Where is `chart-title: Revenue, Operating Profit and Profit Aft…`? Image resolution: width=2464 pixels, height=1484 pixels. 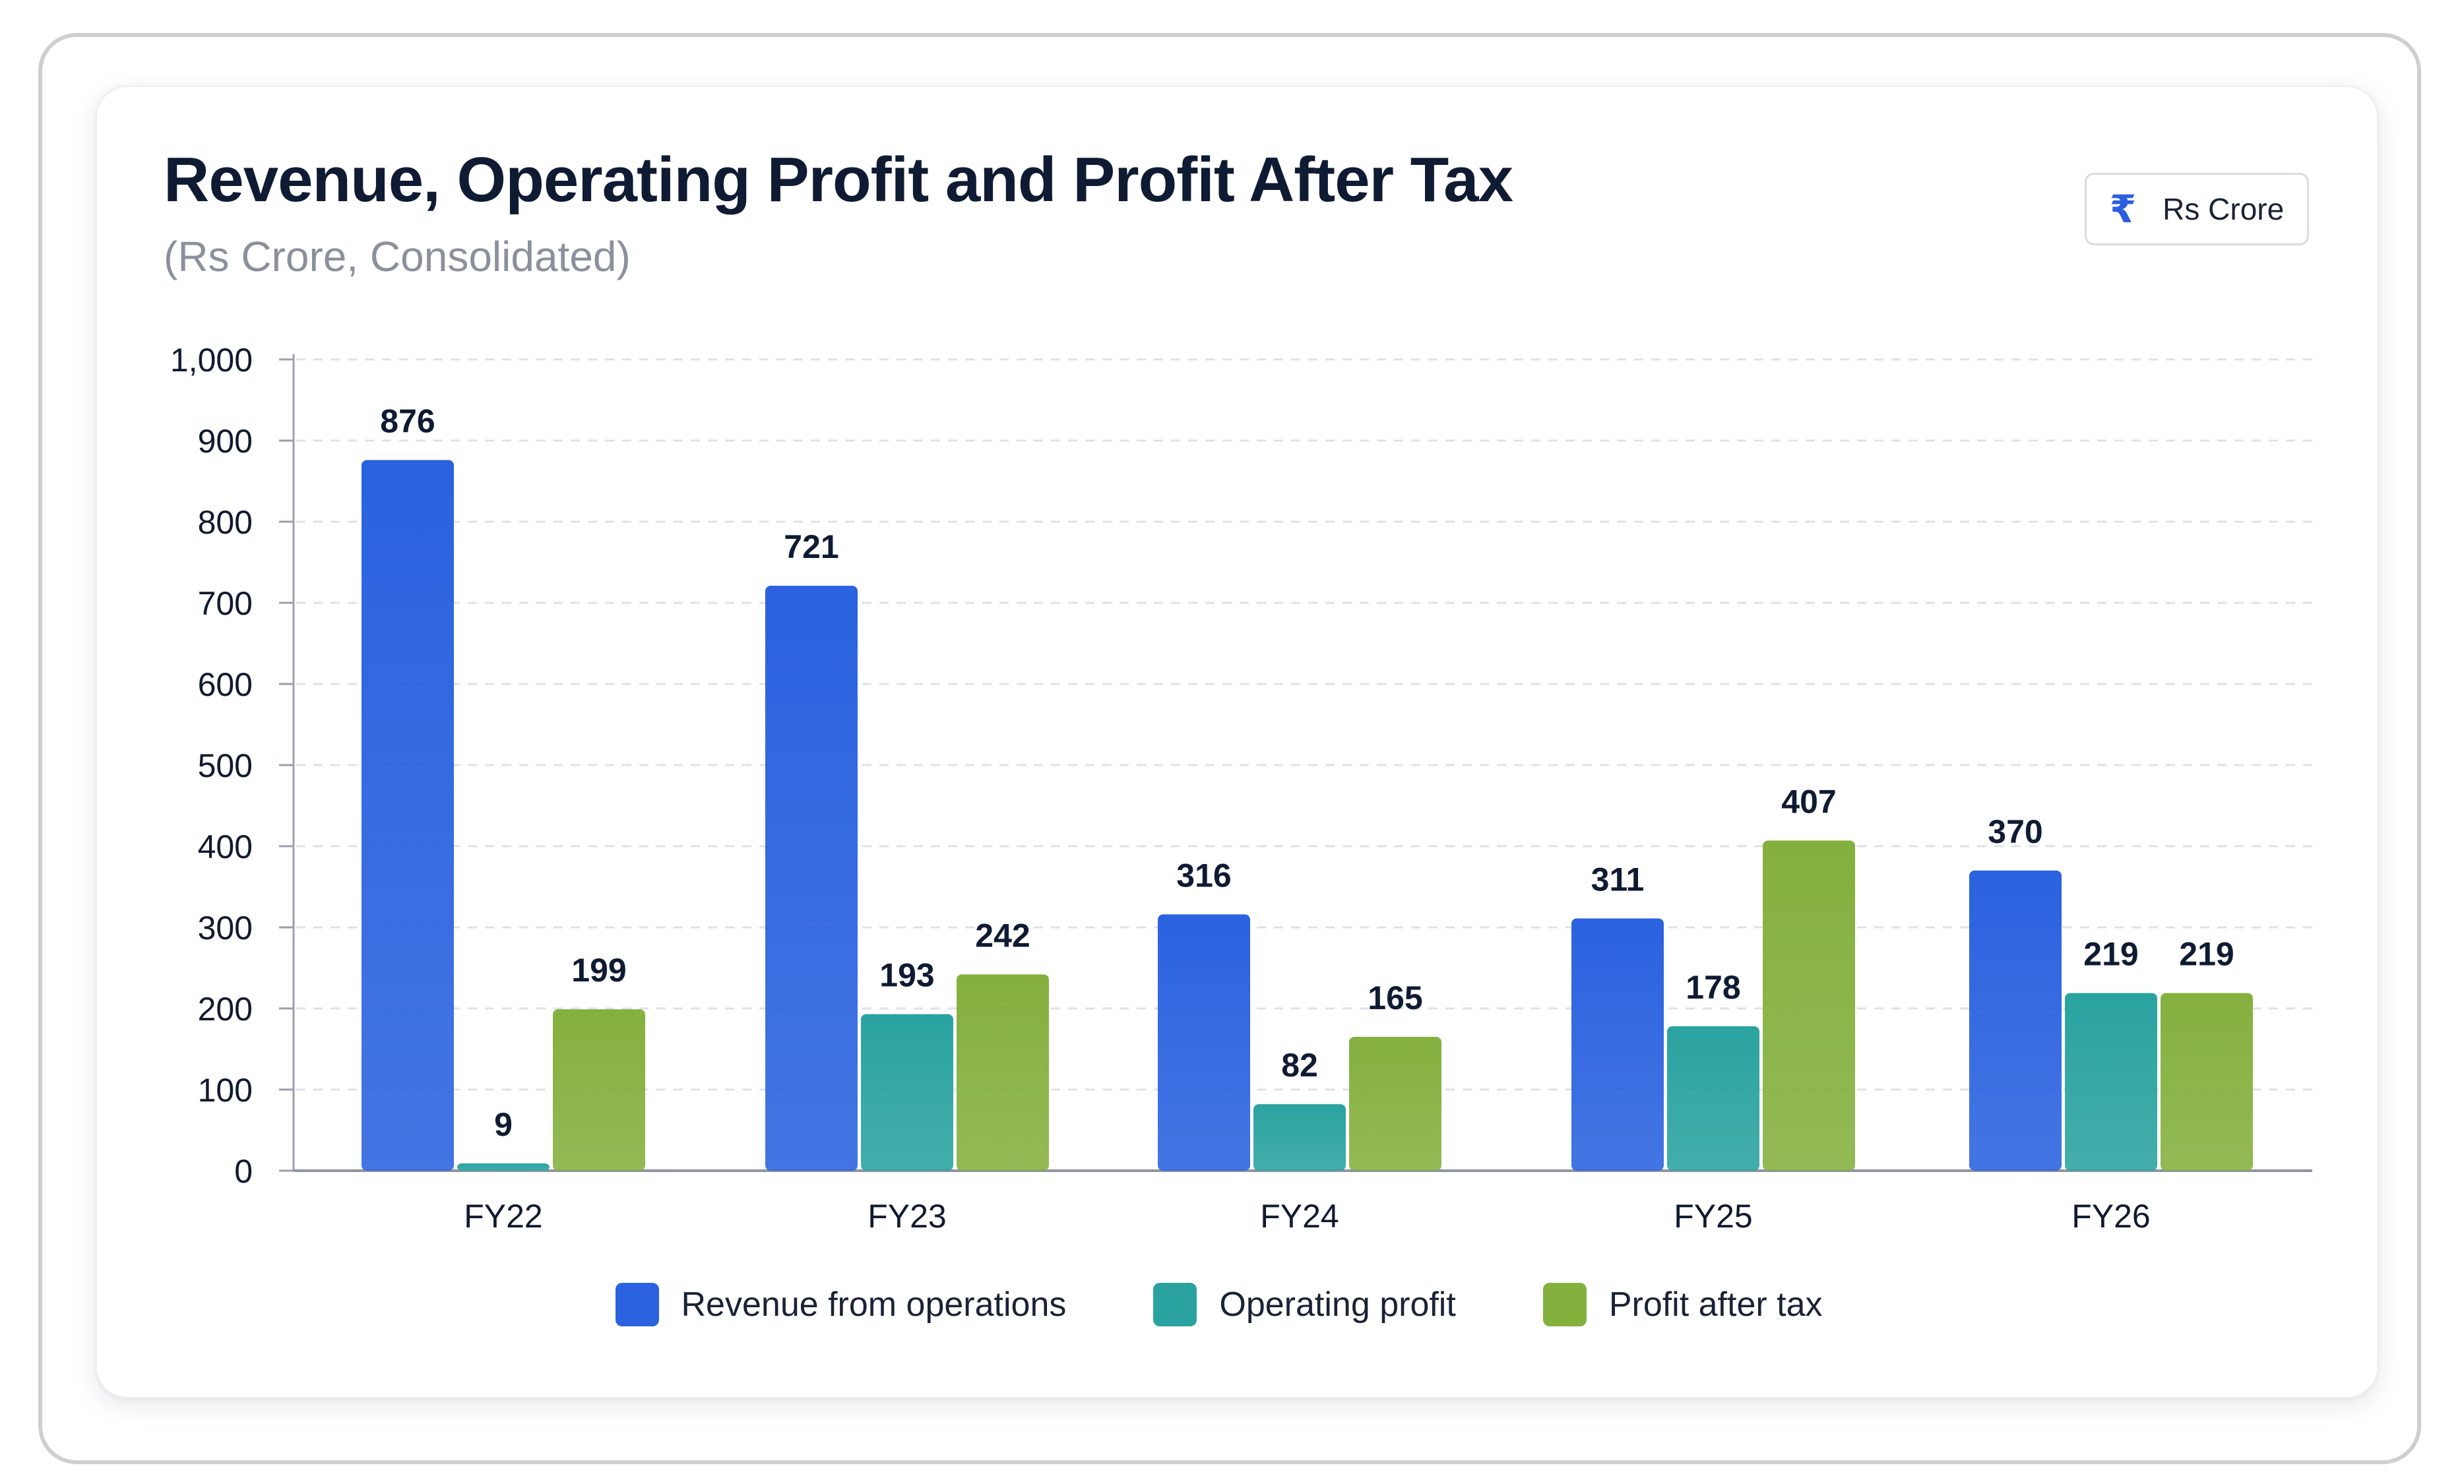
chart-title: Revenue, Operating Profit and Profit Aft… is located at coordinates (838, 179).